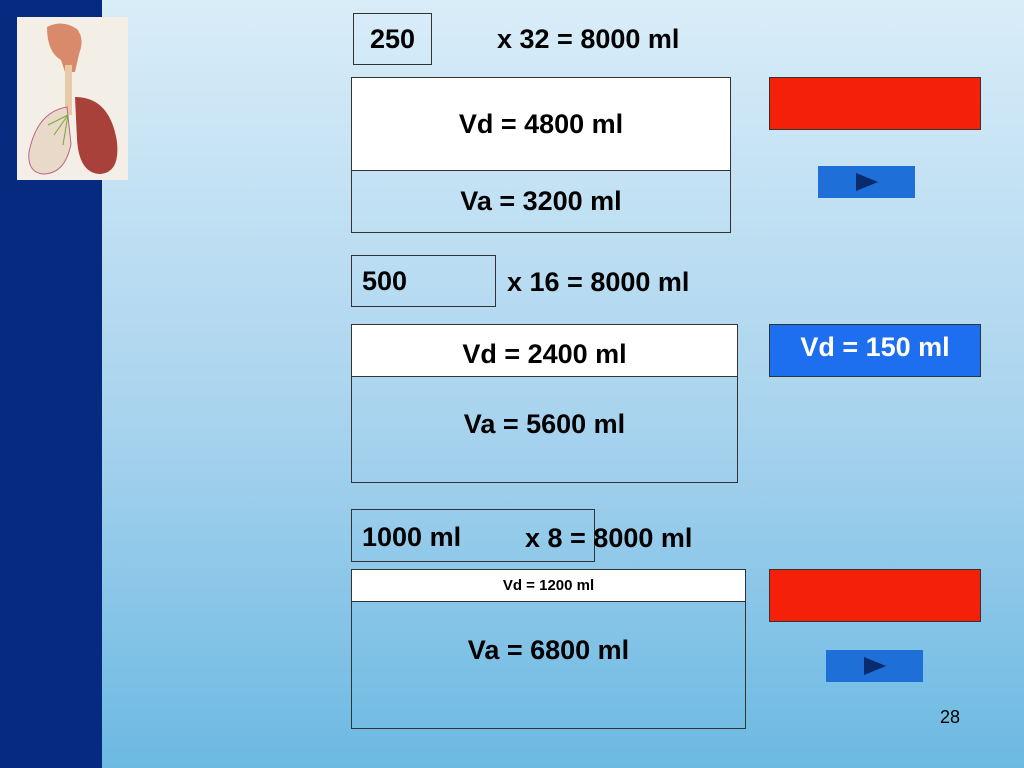 This screenshot has width=1024, height=768. I want to click on alveolar: Va = 5600 ml, so click(544, 424).